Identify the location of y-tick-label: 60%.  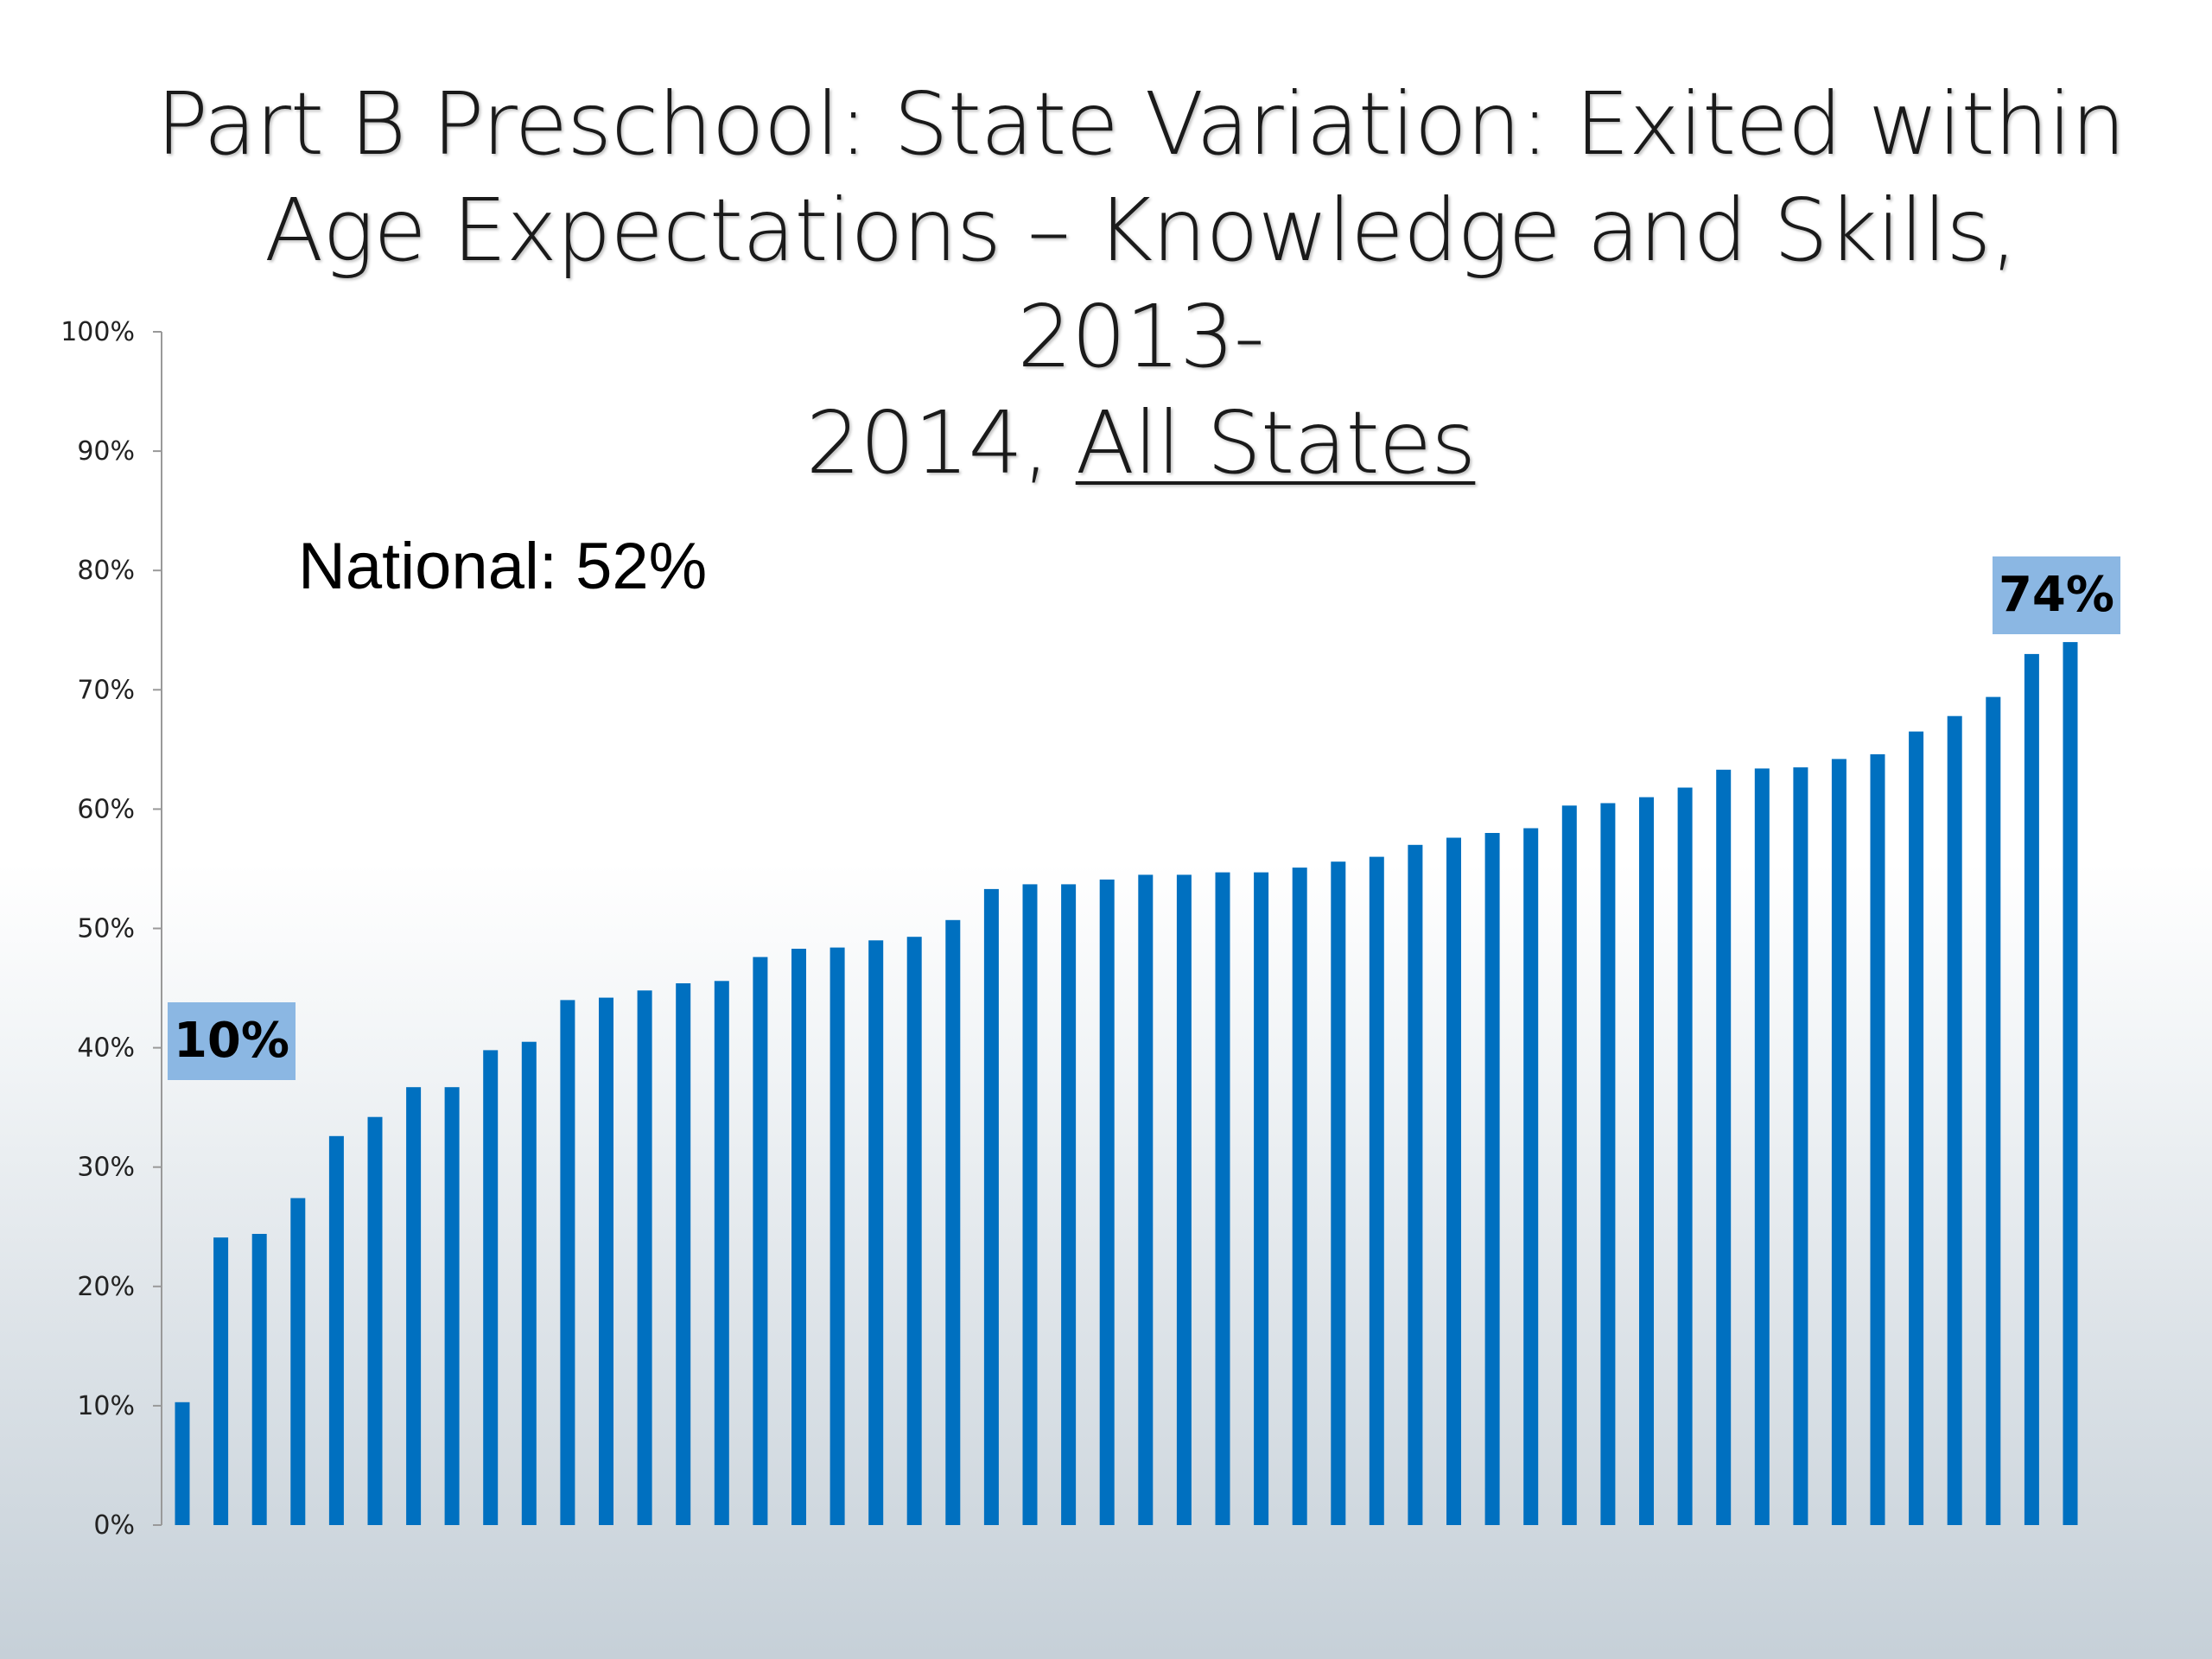
(106, 809).